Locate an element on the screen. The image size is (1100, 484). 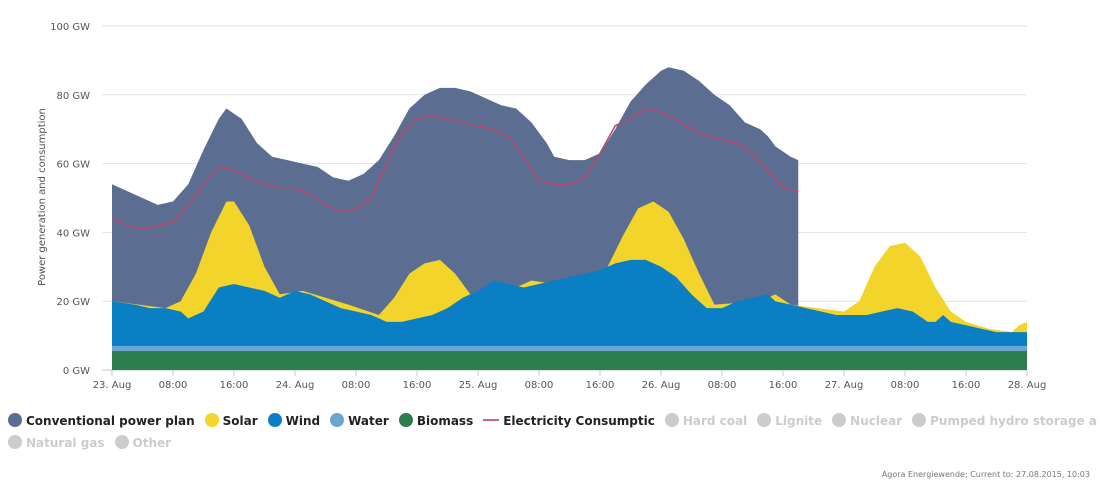
y-tick-label: 60 GW is located at coordinates (73, 165).